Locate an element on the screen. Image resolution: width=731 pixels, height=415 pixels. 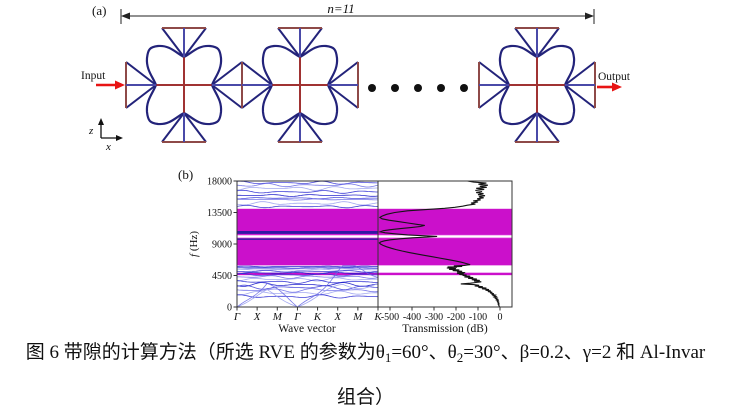
transmission-tick-label: 0 is located at coordinates (500, 317).